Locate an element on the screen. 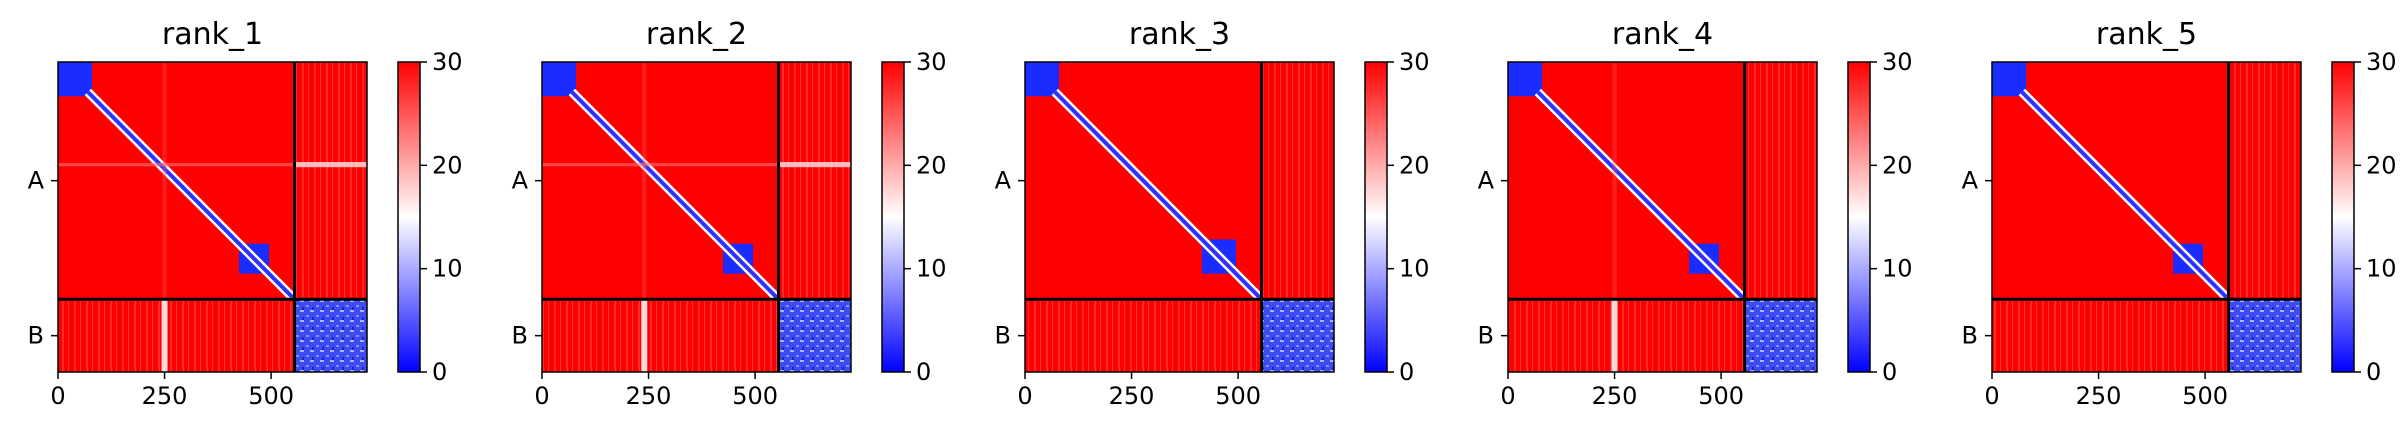 The height and width of the screenshot is (438, 2401). panel-title: rank_4 is located at coordinates (1662, 34).